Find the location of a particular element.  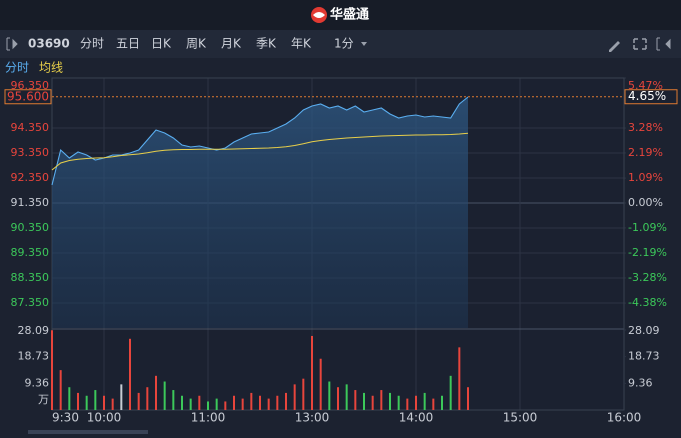

title-bar is located at coordinates (340, 15).